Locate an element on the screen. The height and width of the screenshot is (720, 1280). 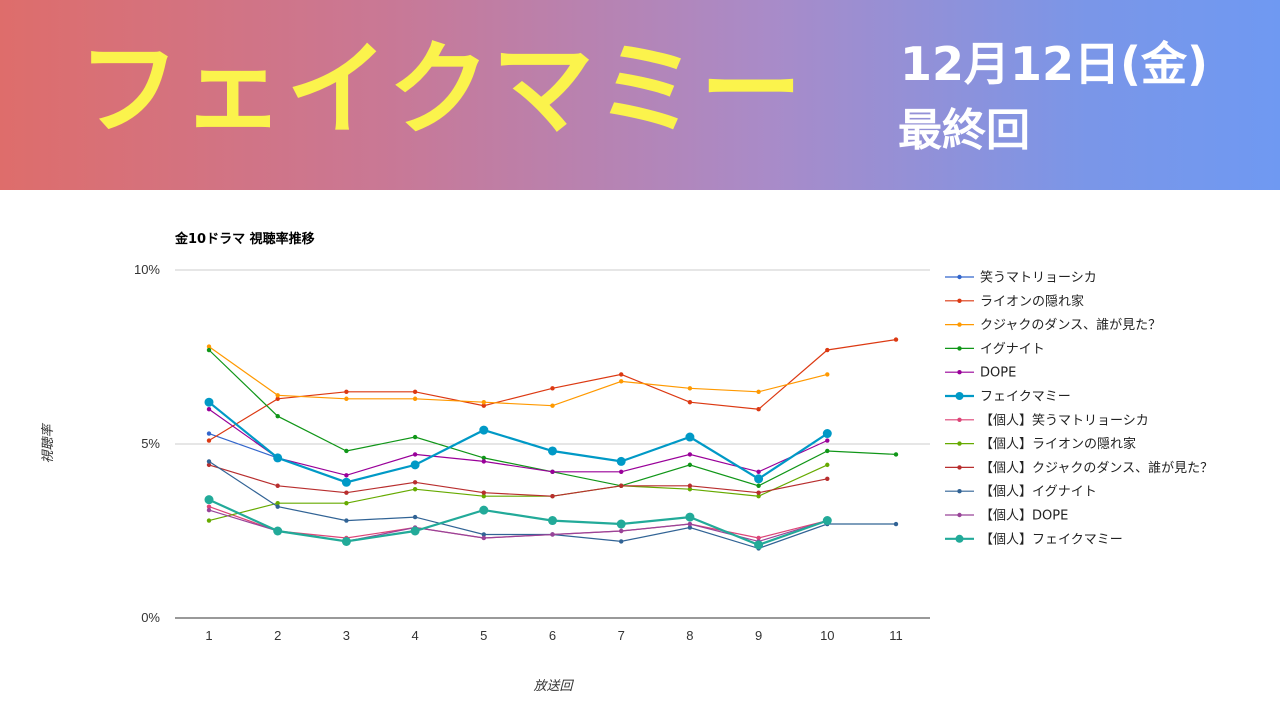
x-tick-label: 4 is located at coordinates (414, 635).